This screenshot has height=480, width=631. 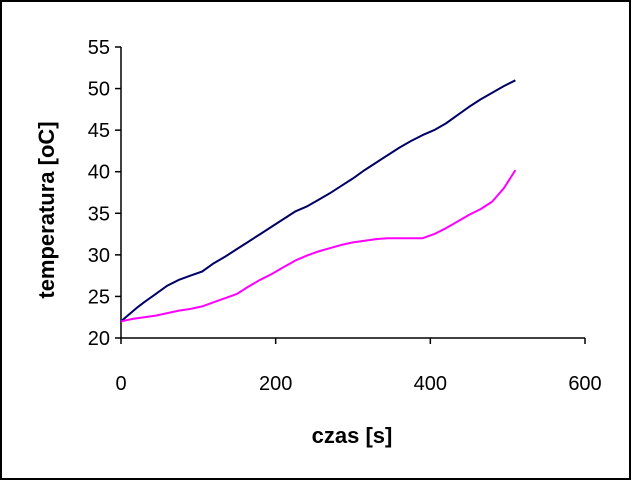 What do you see at coordinates (99, 90) in the screenshot?
I see `y-tick-label: 50` at bounding box center [99, 90].